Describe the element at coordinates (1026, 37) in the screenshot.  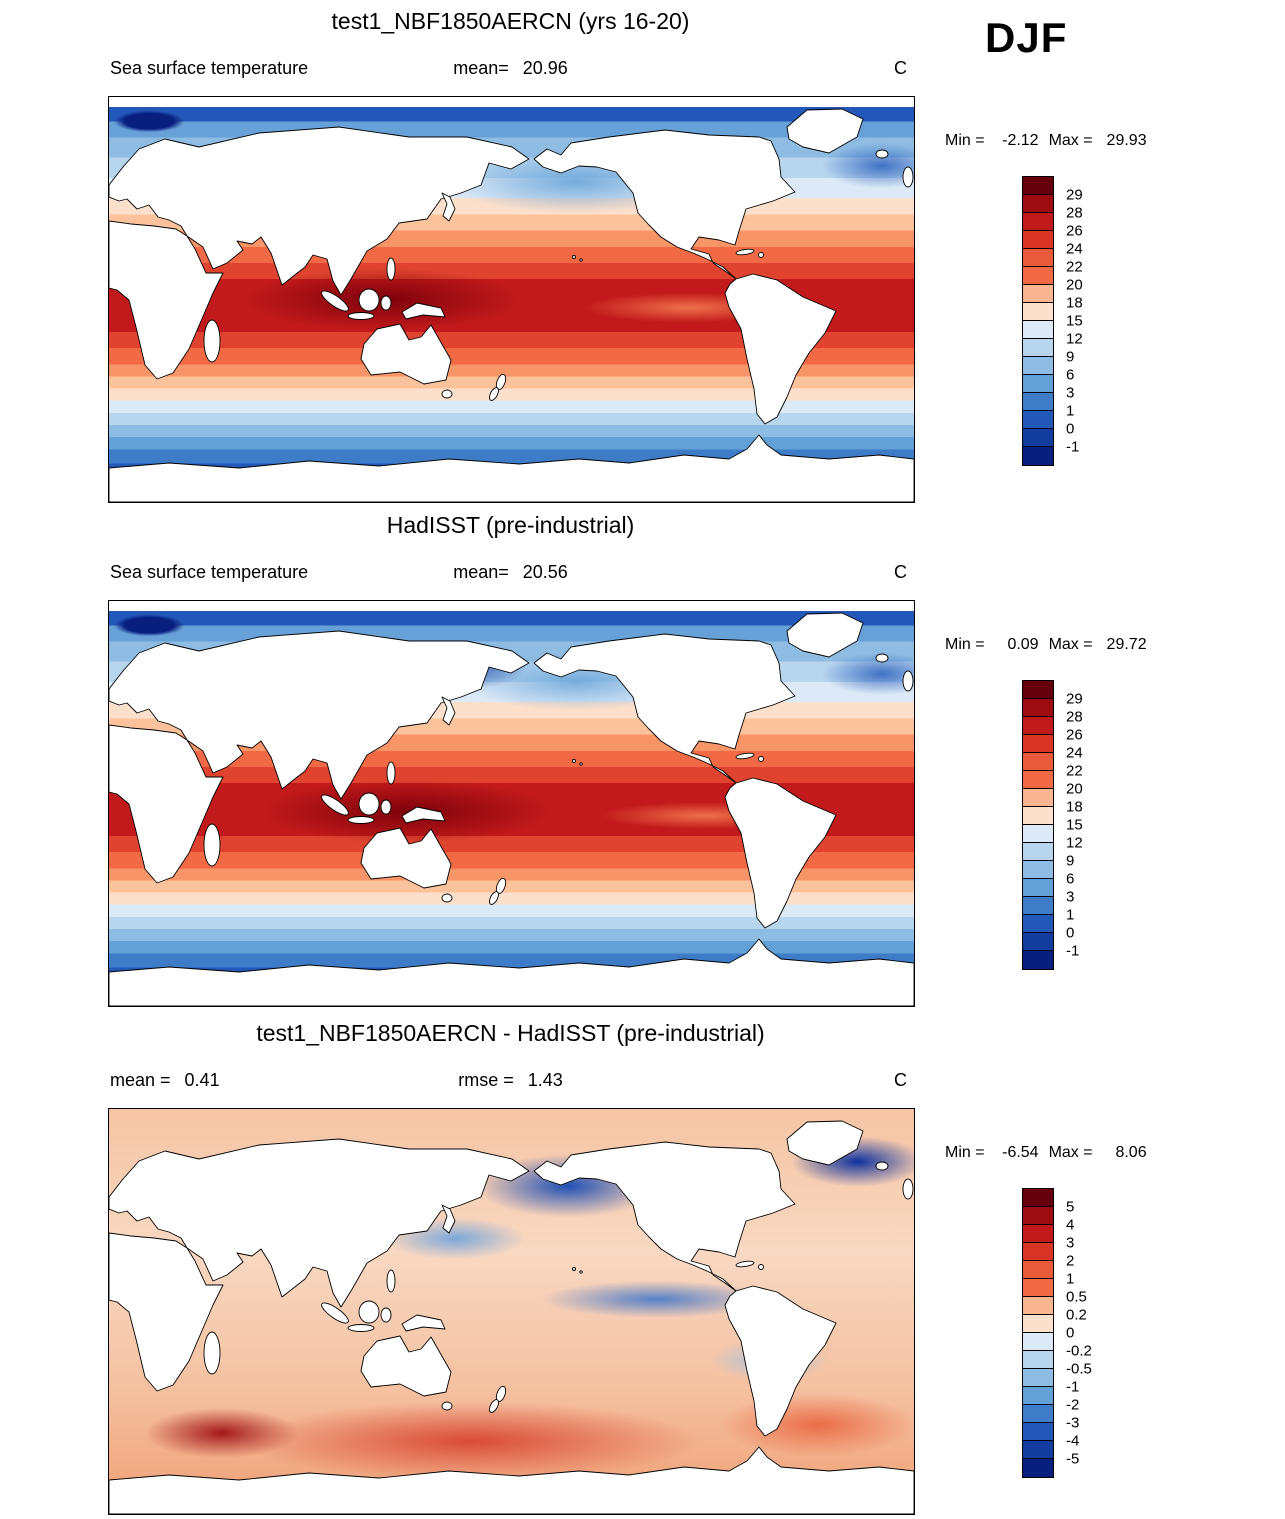
I see `season-label: DJF` at that location.